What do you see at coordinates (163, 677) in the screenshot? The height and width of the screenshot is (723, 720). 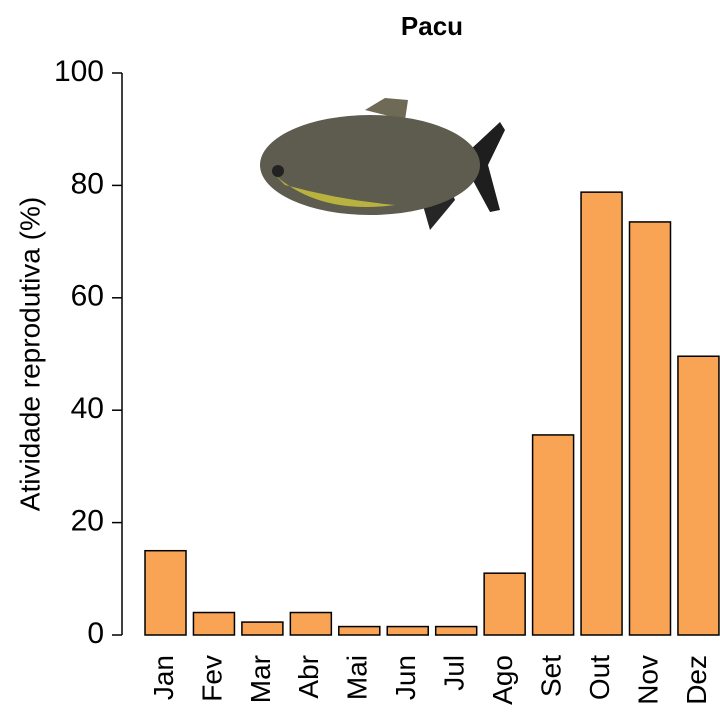 I see `x-tick-label: Jan` at bounding box center [163, 677].